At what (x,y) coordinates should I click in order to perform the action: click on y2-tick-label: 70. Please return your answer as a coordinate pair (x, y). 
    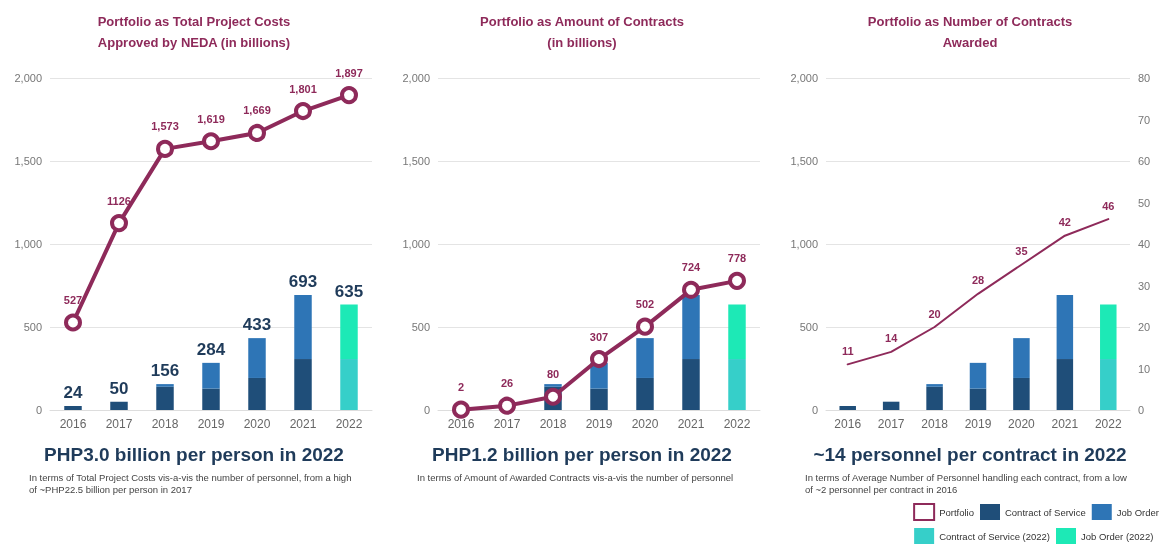
    Looking at the image, I should click on (1144, 119).